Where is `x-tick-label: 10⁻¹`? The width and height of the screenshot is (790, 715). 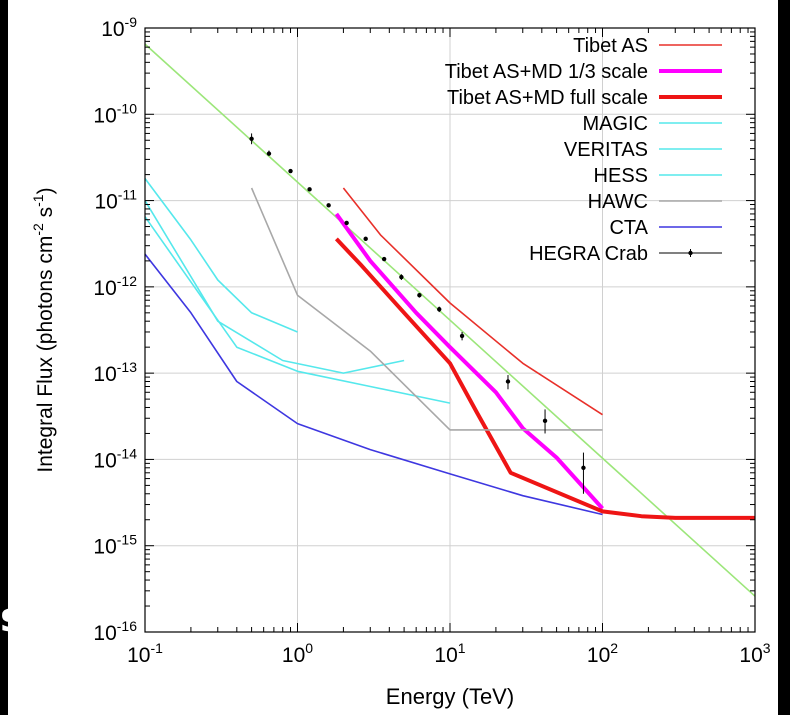
x-tick-label: 10⁻¹ is located at coordinates (145, 653).